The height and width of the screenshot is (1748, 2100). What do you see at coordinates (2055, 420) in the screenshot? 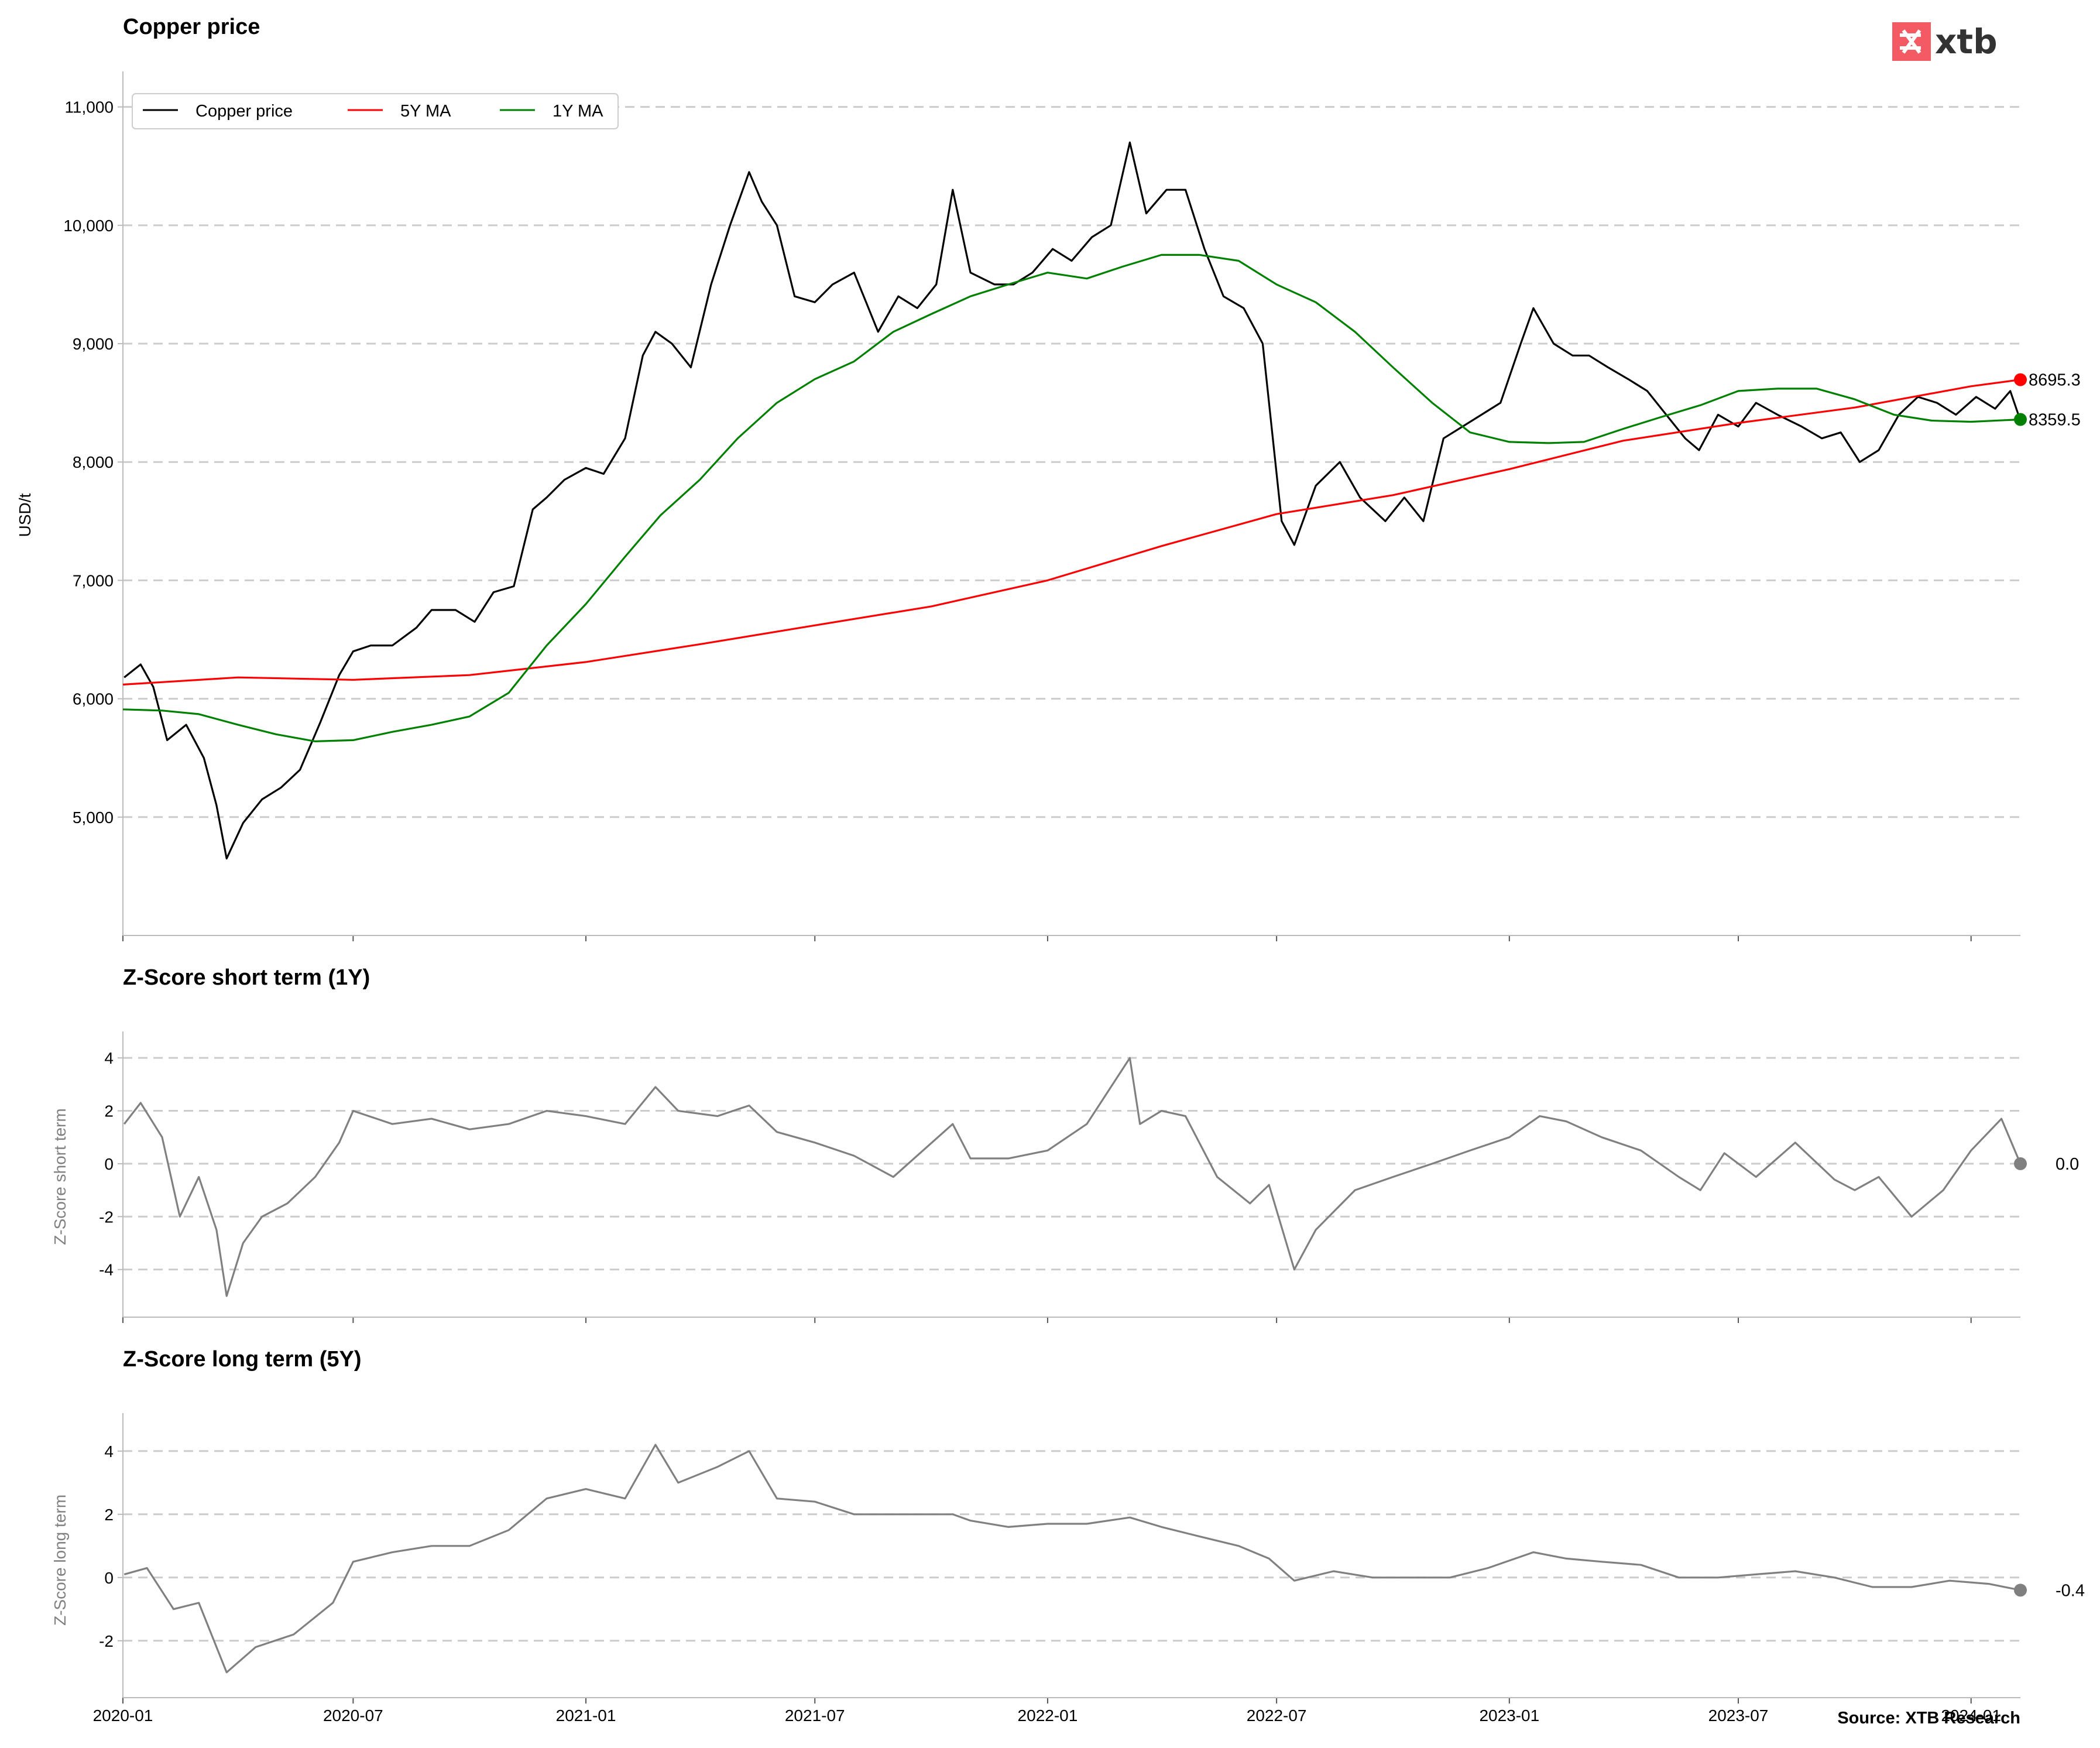
I see `end-label-1y-ma: 8359.5` at bounding box center [2055, 420].